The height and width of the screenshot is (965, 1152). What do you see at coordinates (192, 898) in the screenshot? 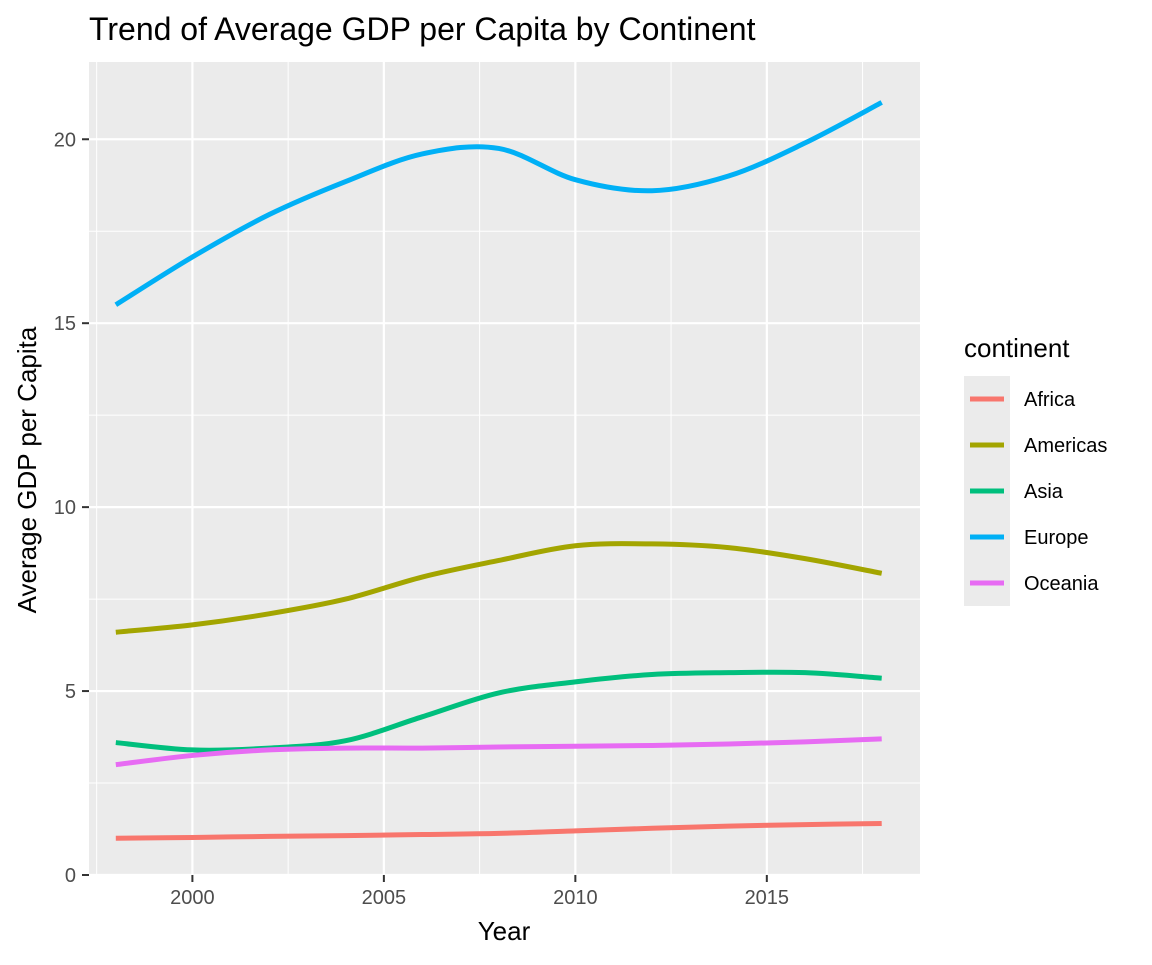
I see `x-tick-label: 2000` at bounding box center [192, 898].